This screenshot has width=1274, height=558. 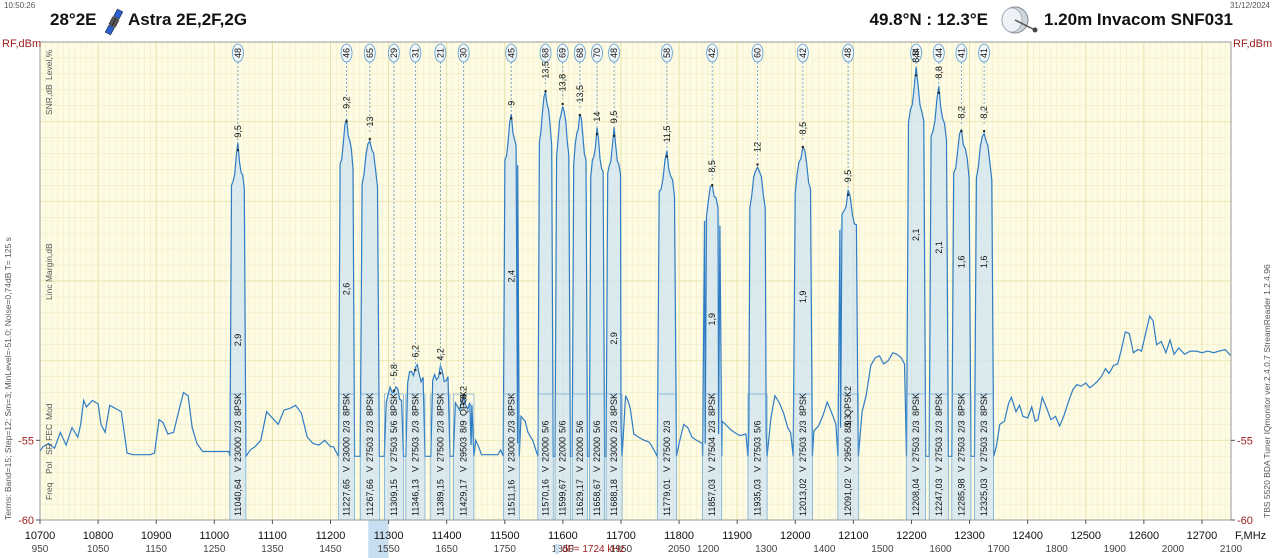 I want to click on snr-label: 4,2, so click(x=440, y=354).